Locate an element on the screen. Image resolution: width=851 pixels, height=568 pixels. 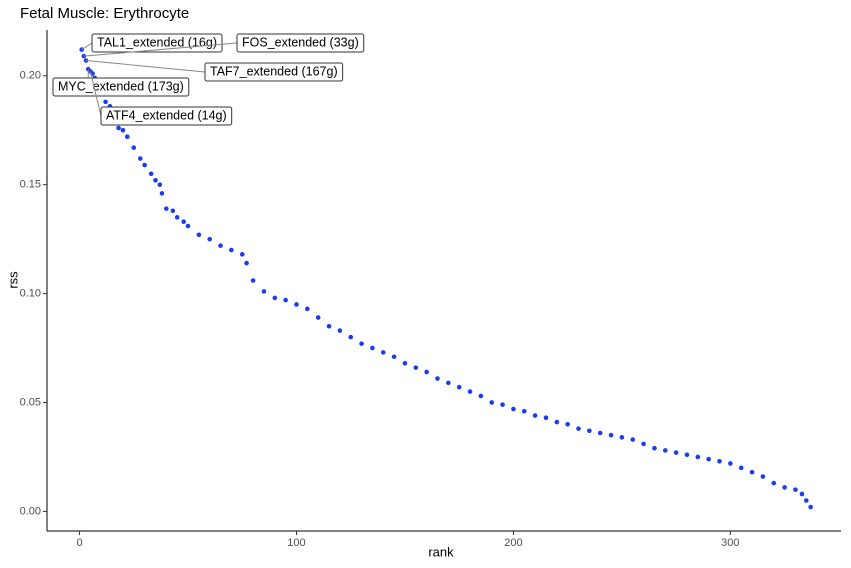
annotation-label: MYC_extended (173g) is located at coordinates (121, 86).